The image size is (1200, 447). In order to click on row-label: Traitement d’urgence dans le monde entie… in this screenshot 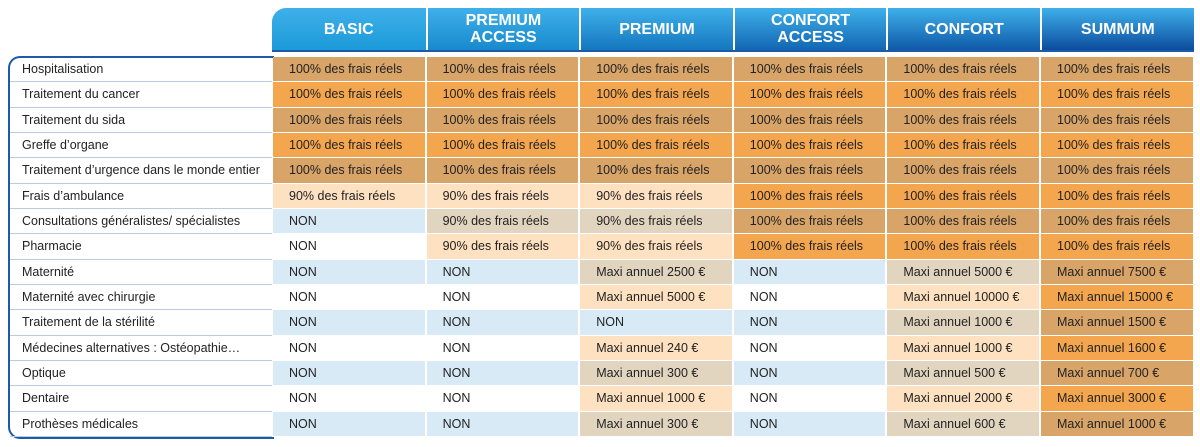, I will do `click(141, 171)`.